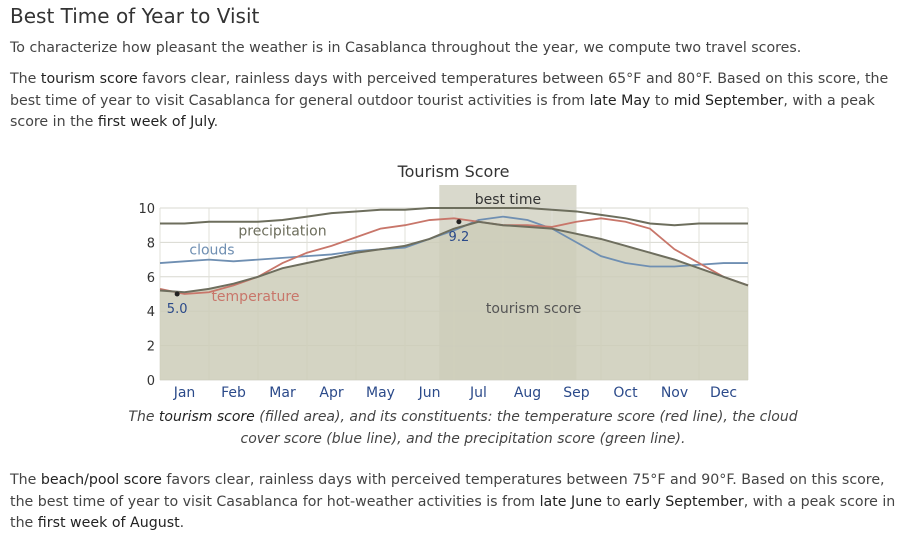  Describe the element at coordinates (728, 100) in the screenshot. I see `best-end-term: mid September` at that location.